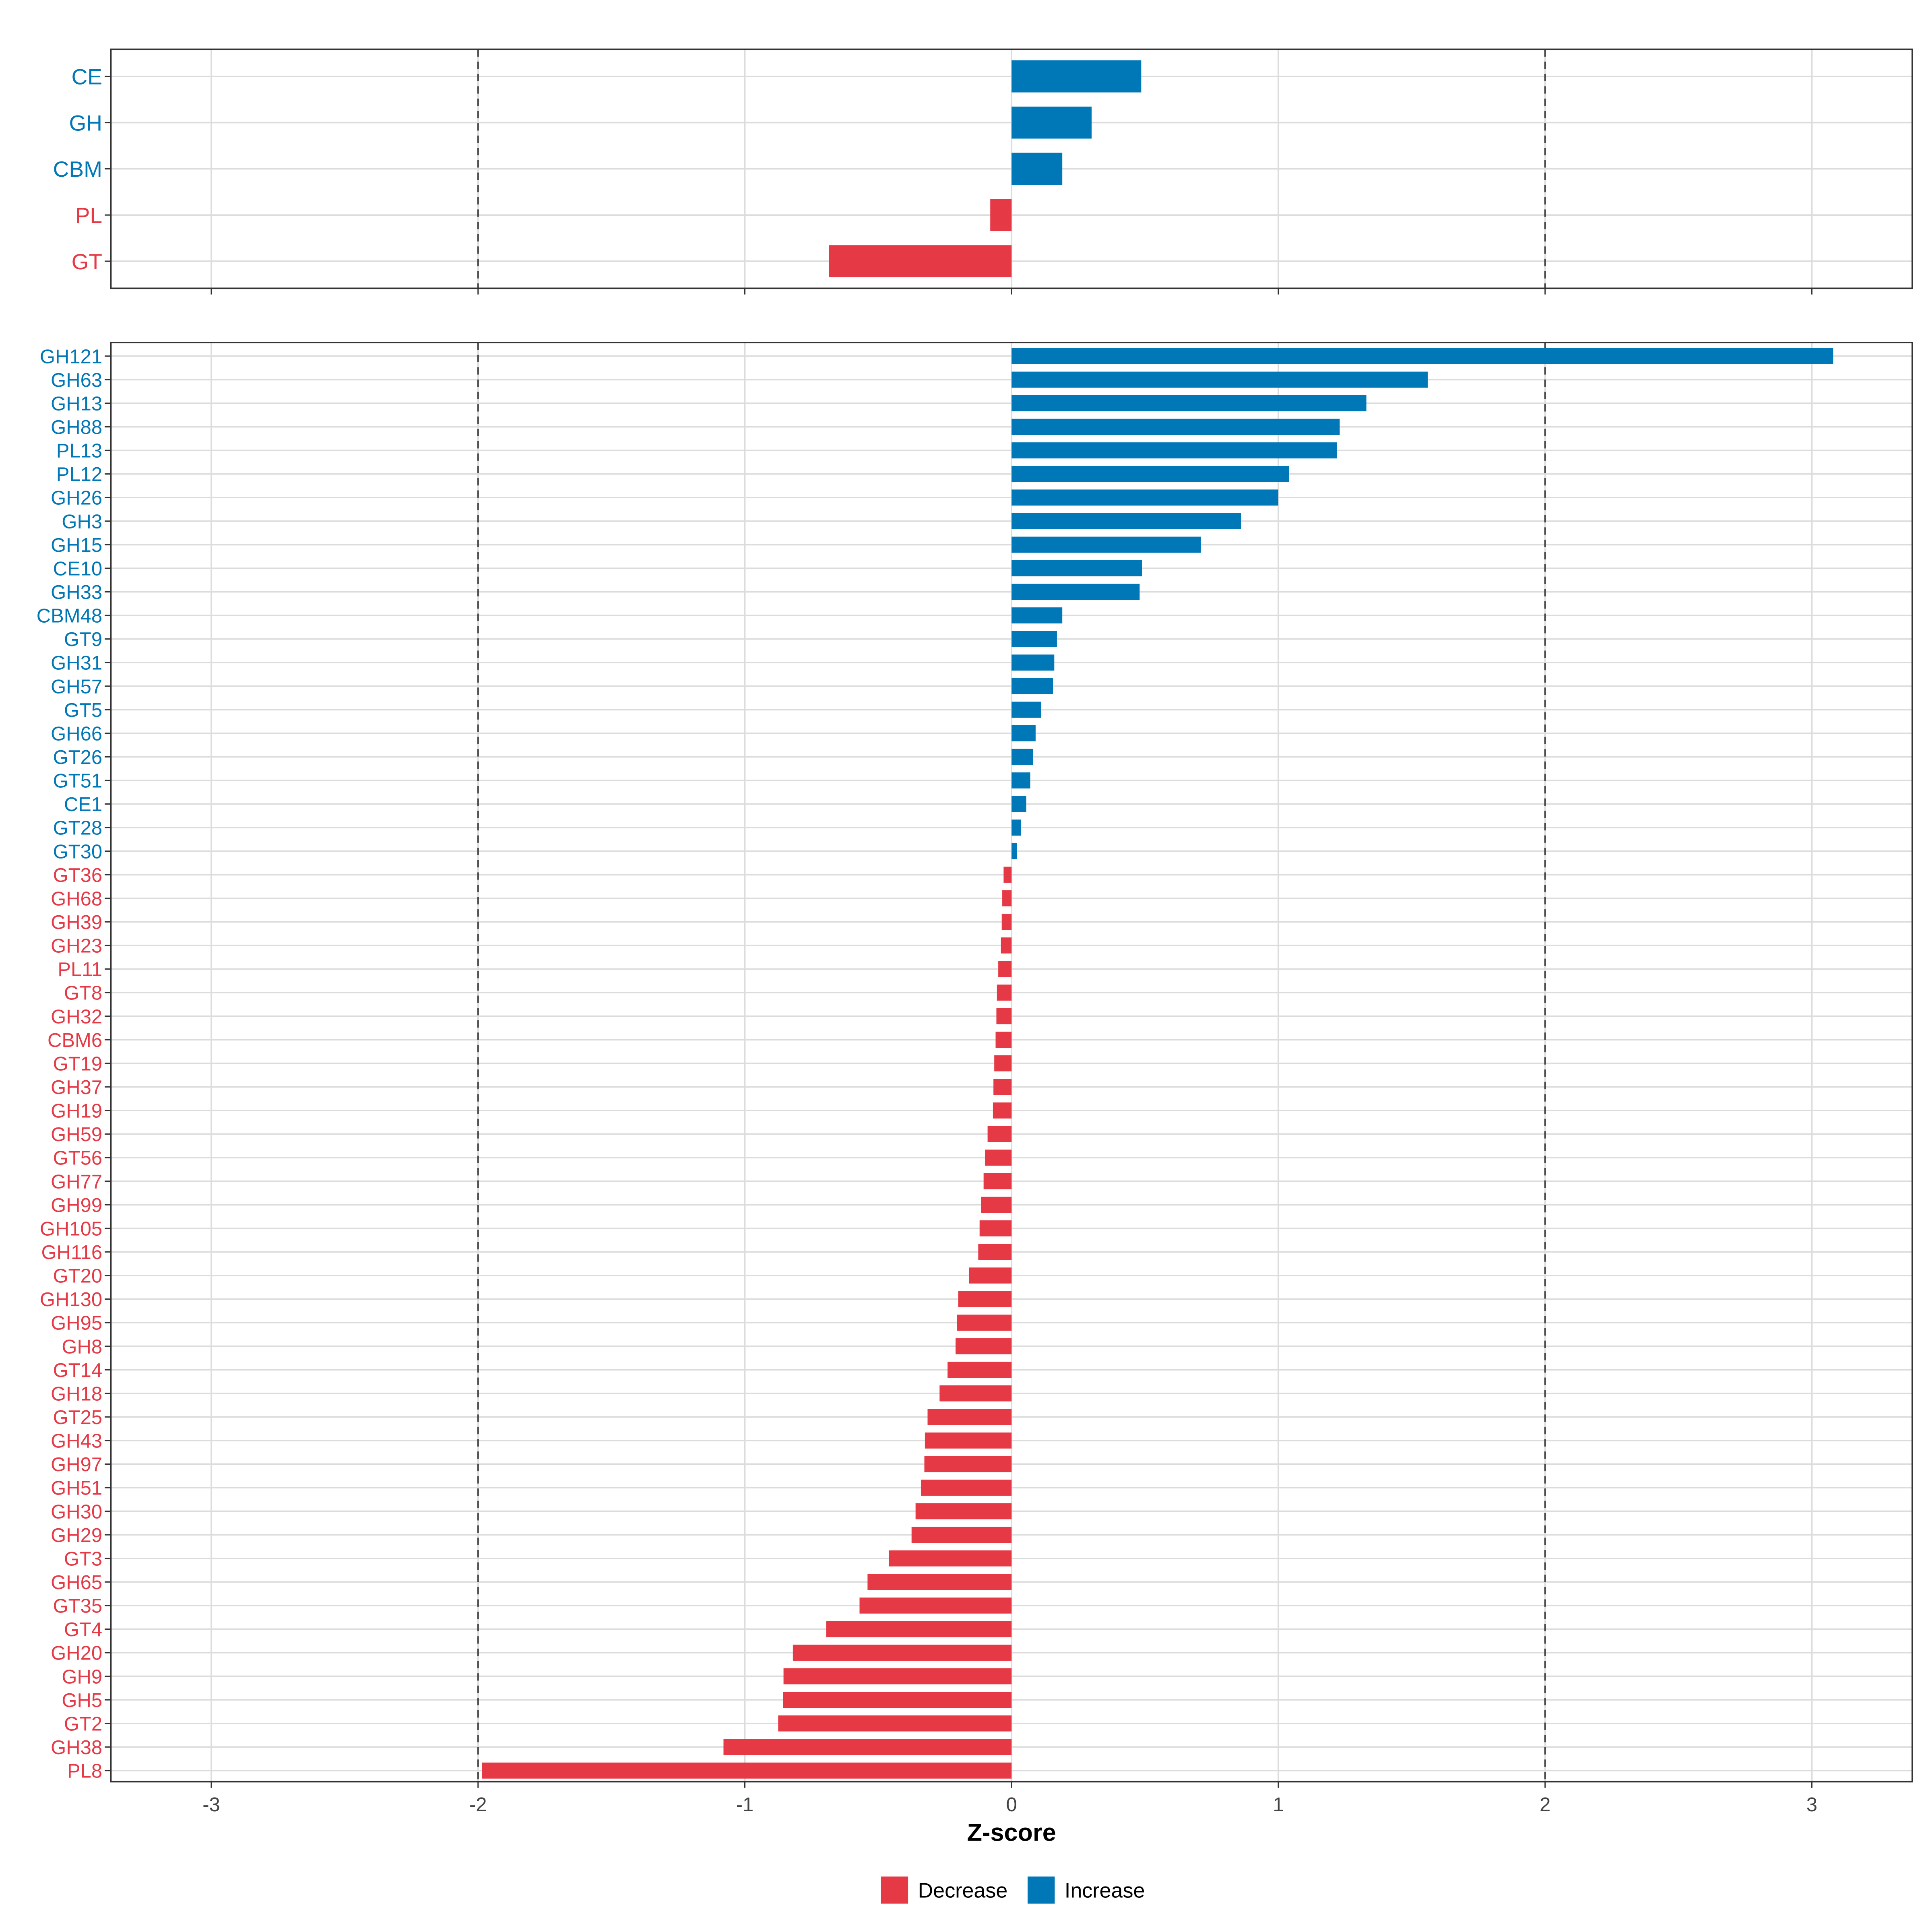  I want to click on bar-gh32, so click(1004, 1016).